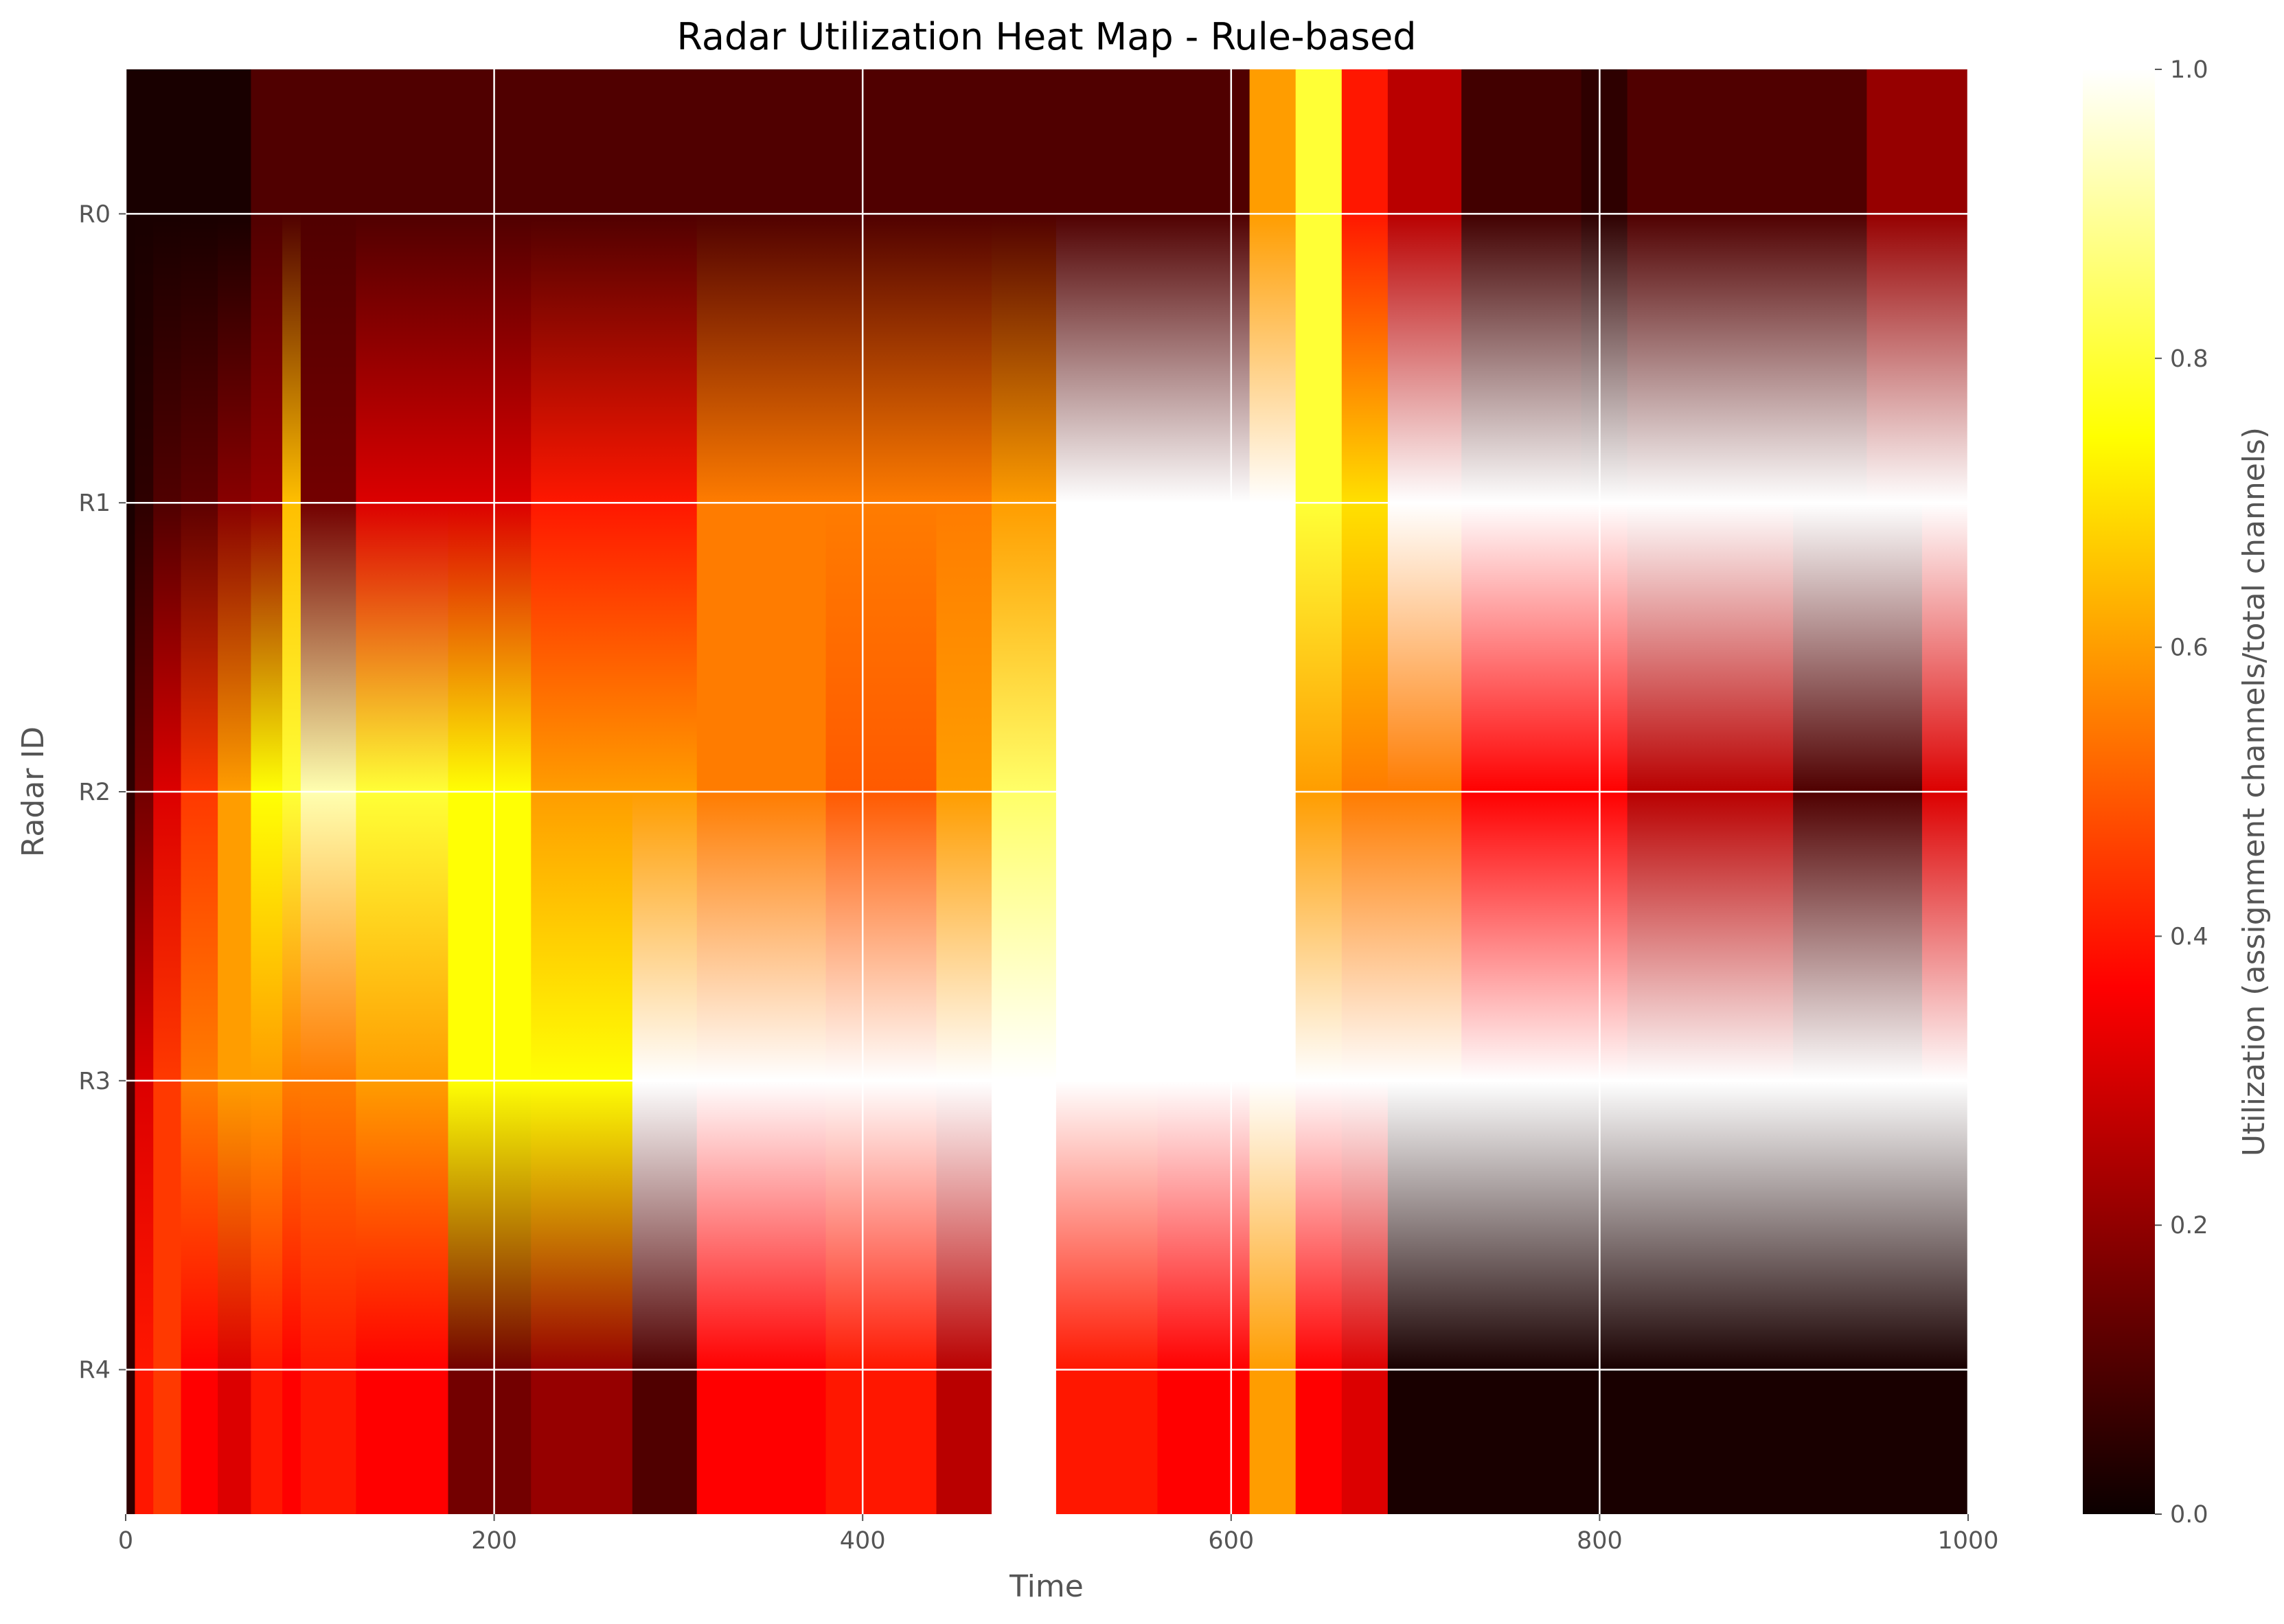 The height and width of the screenshot is (1624, 2284). What do you see at coordinates (2189, 359) in the screenshot?
I see `colorbar-tick-label: 0.8` at bounding box center [2189, 359].